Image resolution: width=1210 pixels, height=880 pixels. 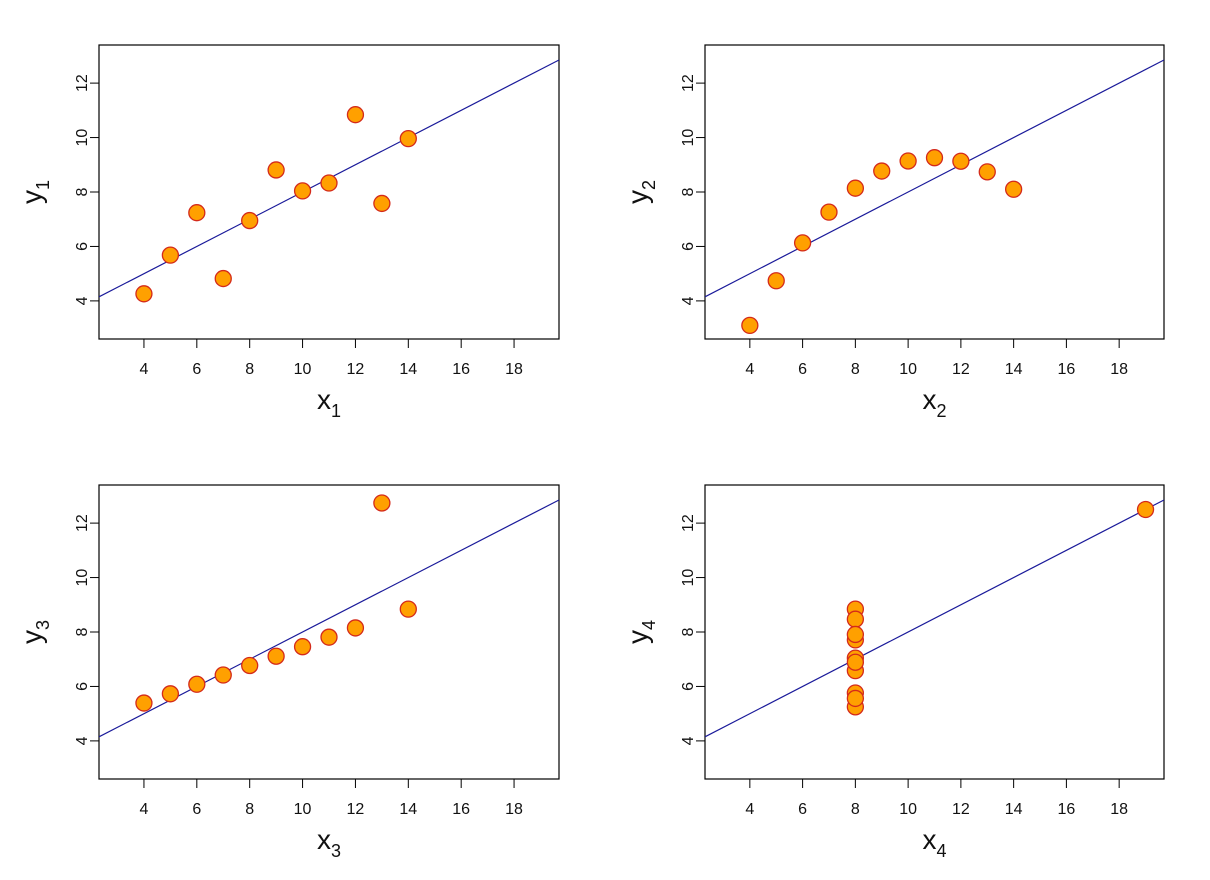 What do you see at coordinates (640, 192) in the screenshot?
I see `y-axis-label: y2` at bounding box center [640, 192].